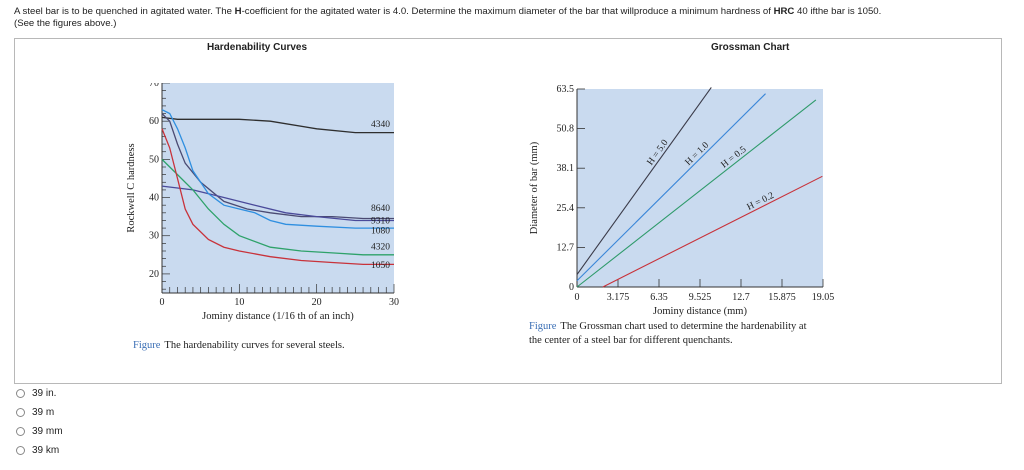 The image size is (1024, 470). I want to click on y-tick-label: 70, so click(154, 86).